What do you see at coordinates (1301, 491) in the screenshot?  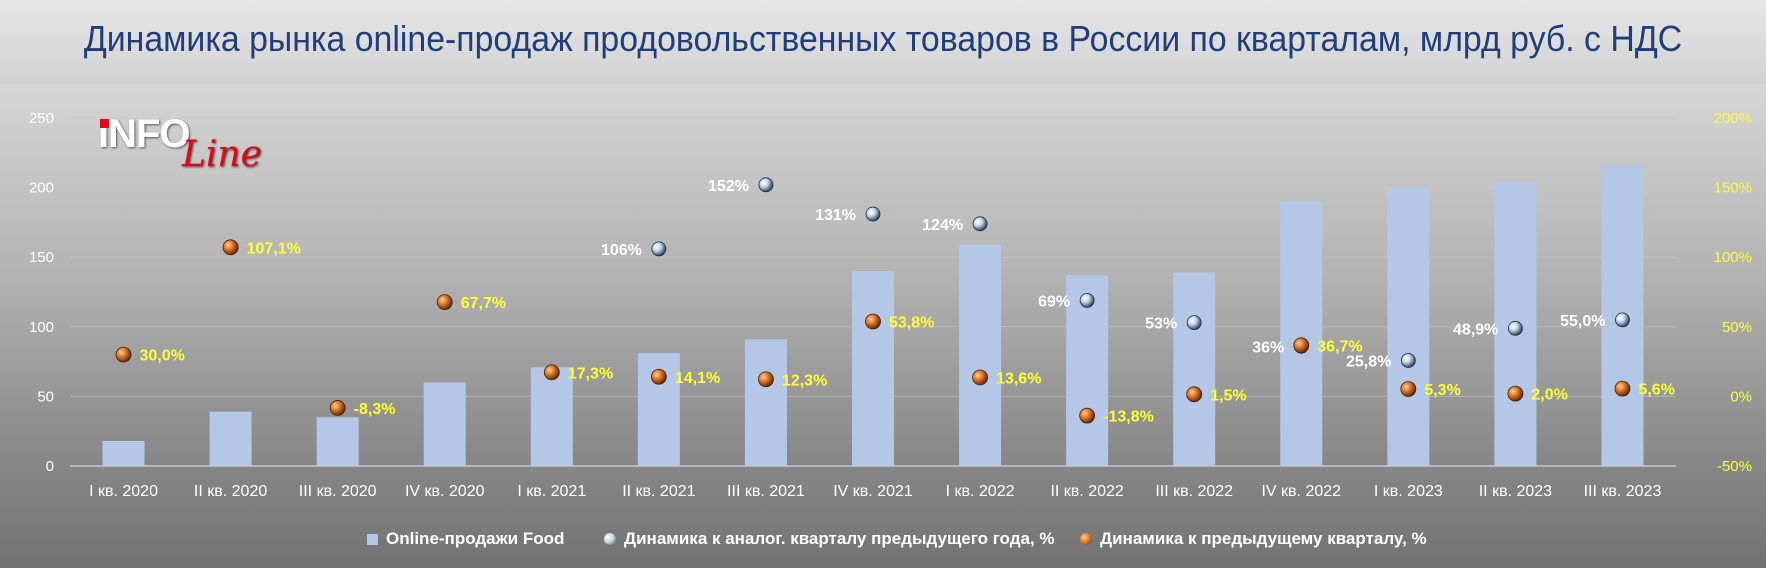 I see `x-category-label: IV кв. 2022` at bounding box center [1301, 491].